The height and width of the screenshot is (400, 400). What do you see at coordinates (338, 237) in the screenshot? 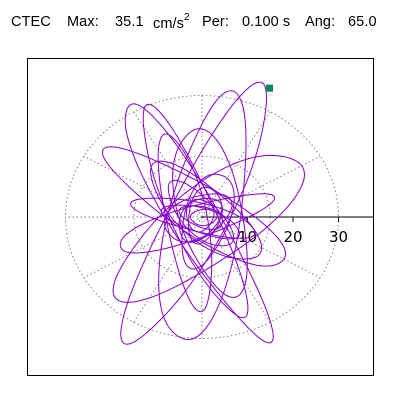
I see `r-tick-label-30: 30` at bounding box center [338, 237].